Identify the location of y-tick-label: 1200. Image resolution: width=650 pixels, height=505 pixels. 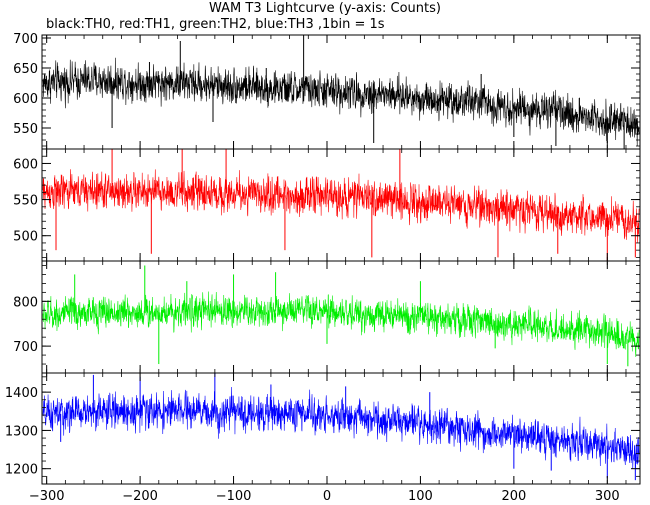
(21, 470).